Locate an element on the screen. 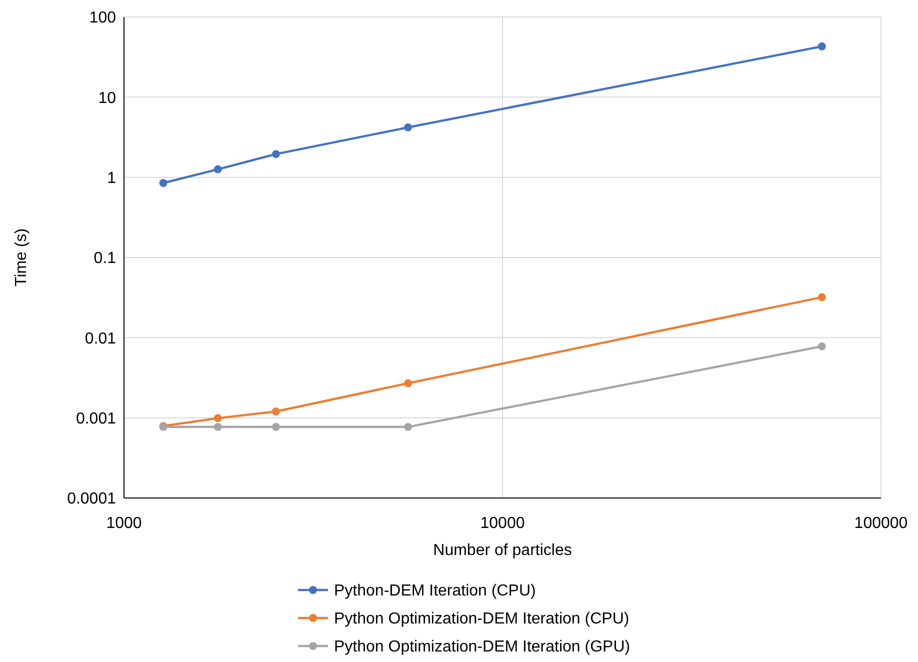 Image resolution: width=918 pixels, height=662 pixels. y-tick-label: 0.01 is located at coordinates (100, 339).